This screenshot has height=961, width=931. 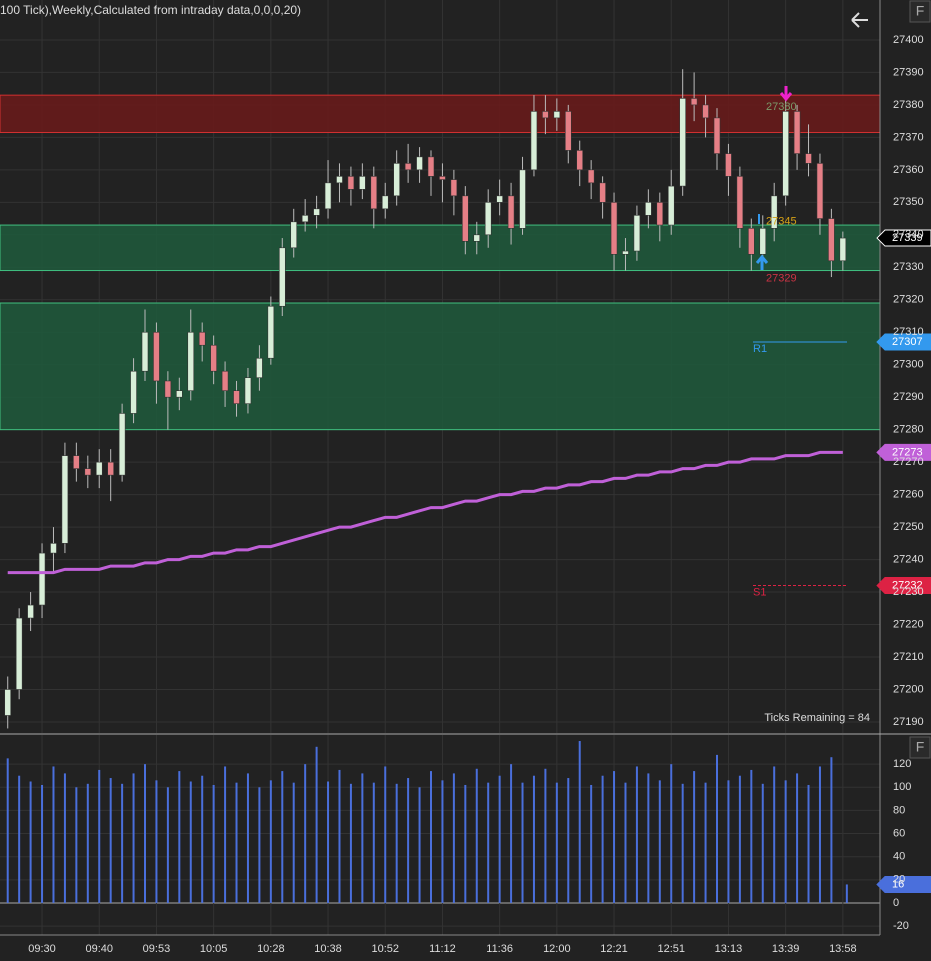 I want to click on y-tick-label: 27370, so click(x=908, y=137).